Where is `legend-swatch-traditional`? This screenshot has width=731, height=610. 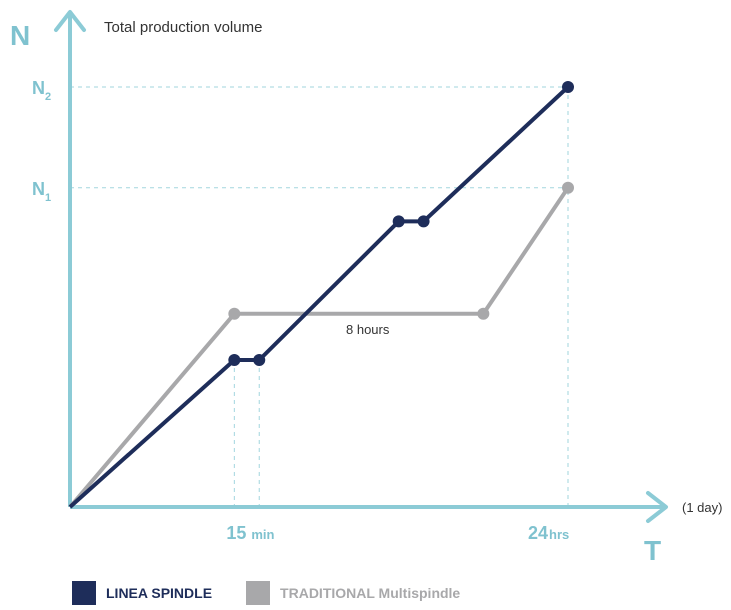
legend-swatch-traditional is located at coordinates (258, 593).